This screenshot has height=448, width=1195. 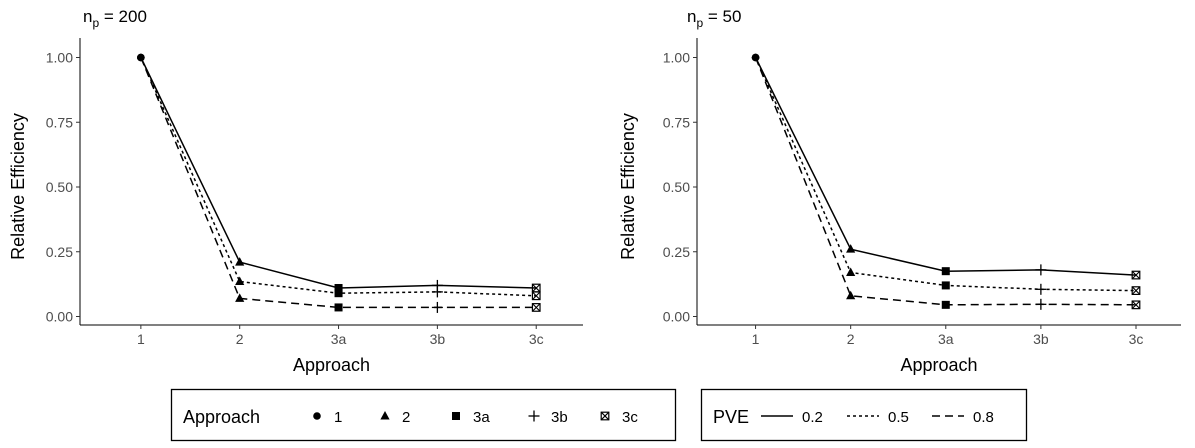 I want to click on legend-pve-label-0.5: 0.5, so click(x=898, y=417).